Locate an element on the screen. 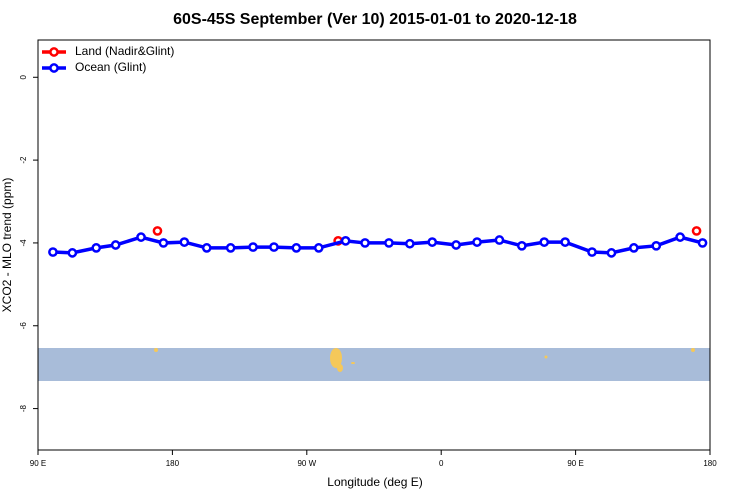 This screenshot has width=750, height=500. y-axis-label: XCO2 - MLO trend (ppm) is located at coordinates (7, 245).